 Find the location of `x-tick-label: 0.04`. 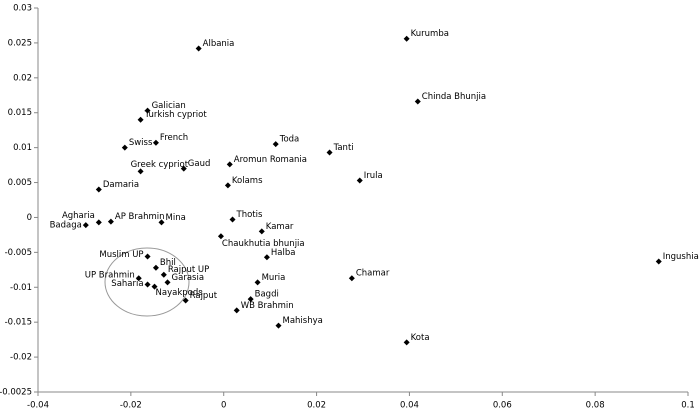

x-tick-label: 0.04 is located at coordinates (409, 406).